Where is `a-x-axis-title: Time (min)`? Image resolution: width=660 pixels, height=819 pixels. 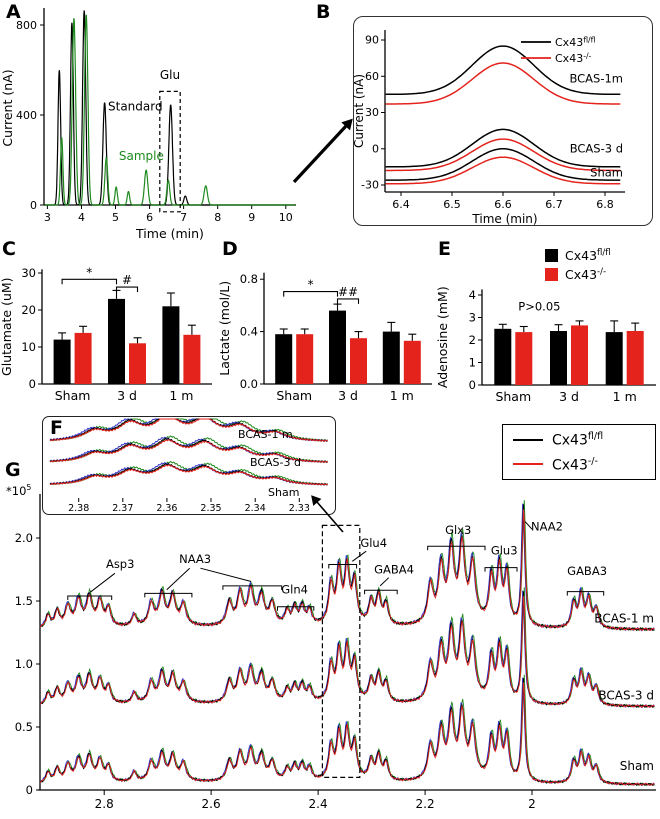
a-x-axis-title: Time (min) is located at coordinates (169, 233).